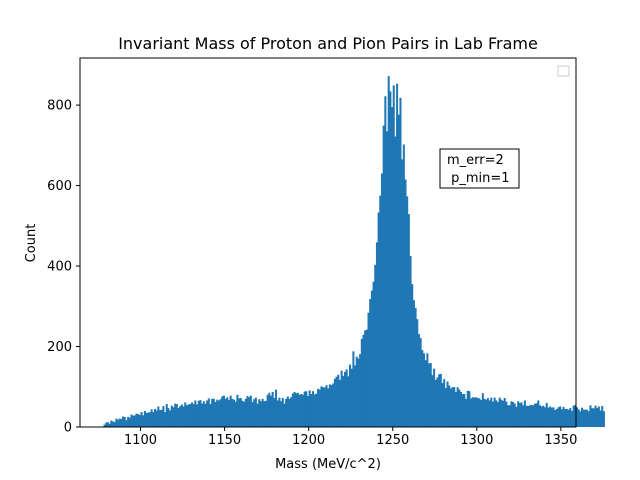  What do you see at coordinates (476, 440) in the screenshot?
I see `x-tick-label: 1300` at bounding box center [476, 440].